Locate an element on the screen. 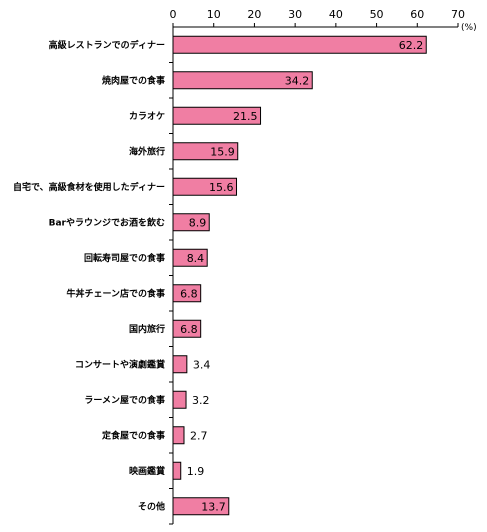 This screenshot has height=532, width=487. category-label: その他 is located at coordinates (151, 506).